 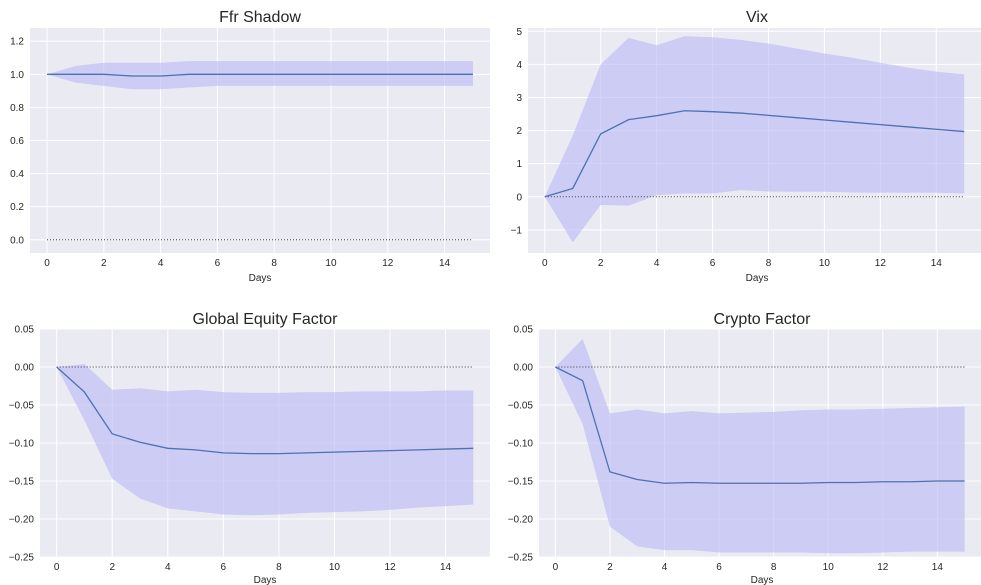 I want to click on global-equity-factor-x-tick-label: 8, so click(x=279, y=567).